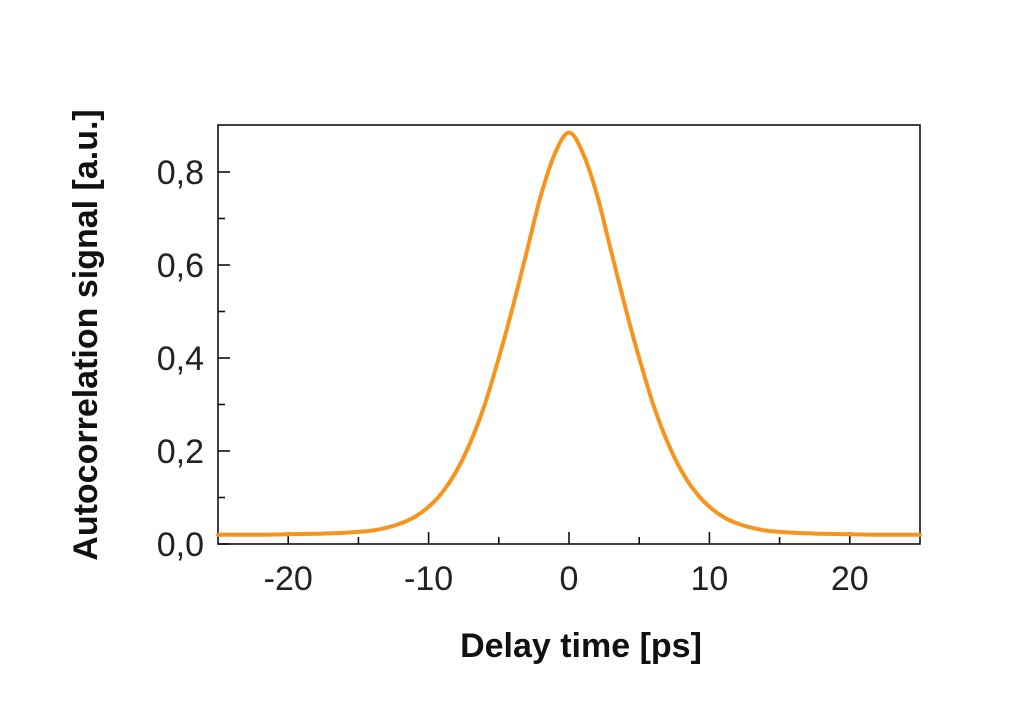 The width and height of the screenshot is (1024, 717). Describe the element at coordinates (180, 173) in the screenshot. I see `y-tick-label: 0,8` at that location.